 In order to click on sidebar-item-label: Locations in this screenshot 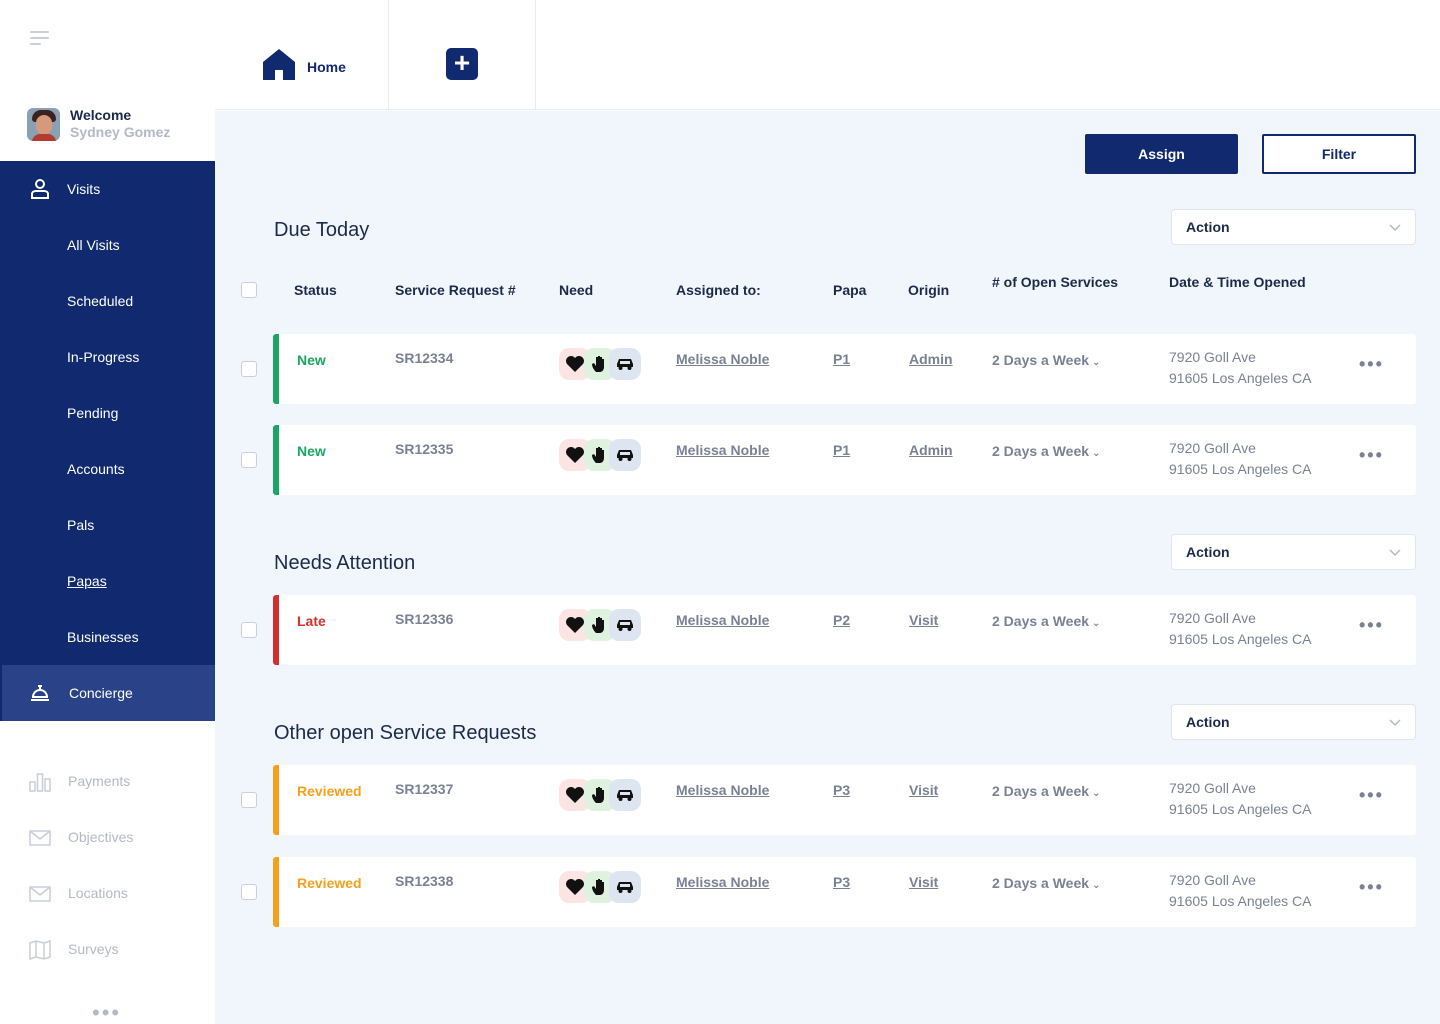, I will do `click(98, 893)`.